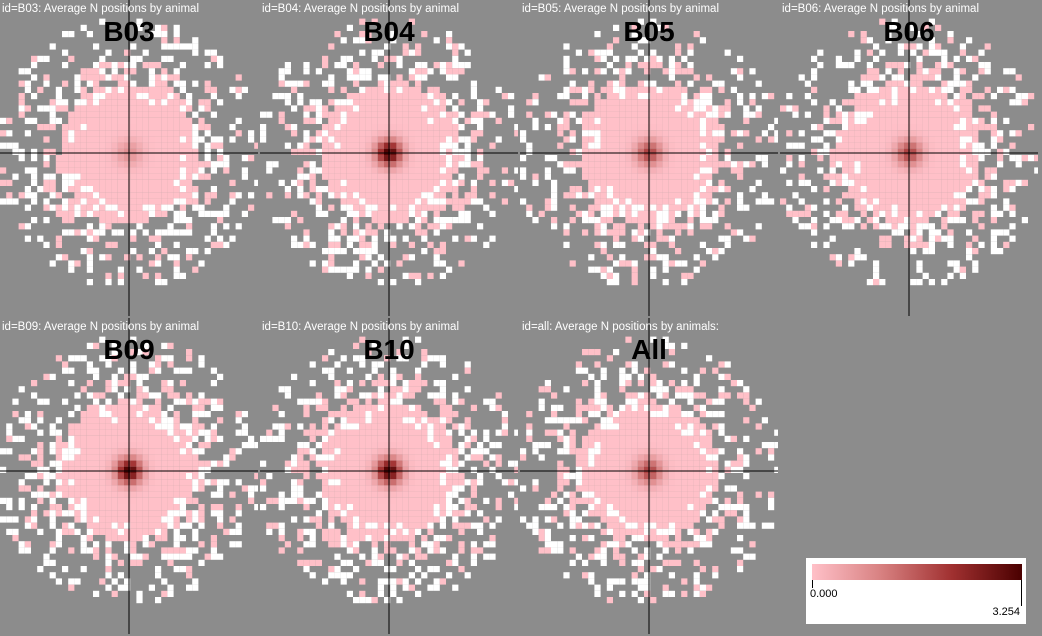 This screenshot has width=1042, height=636. I want to click on heatmap-B06, so click(909, 158).